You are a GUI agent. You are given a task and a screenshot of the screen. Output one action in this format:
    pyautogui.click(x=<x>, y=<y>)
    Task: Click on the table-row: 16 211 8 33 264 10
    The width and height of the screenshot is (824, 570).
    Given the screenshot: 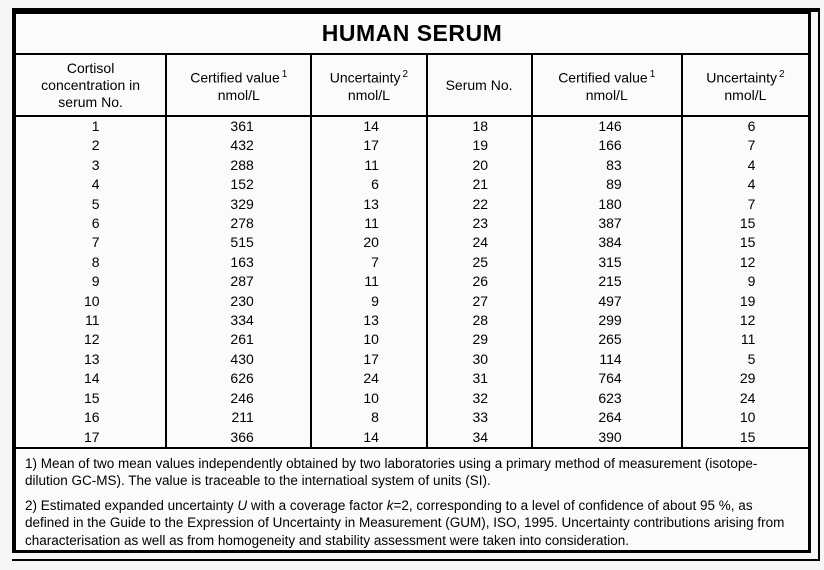 What is the action you would take?
    pyautogui.click(x=412, y=418)
    